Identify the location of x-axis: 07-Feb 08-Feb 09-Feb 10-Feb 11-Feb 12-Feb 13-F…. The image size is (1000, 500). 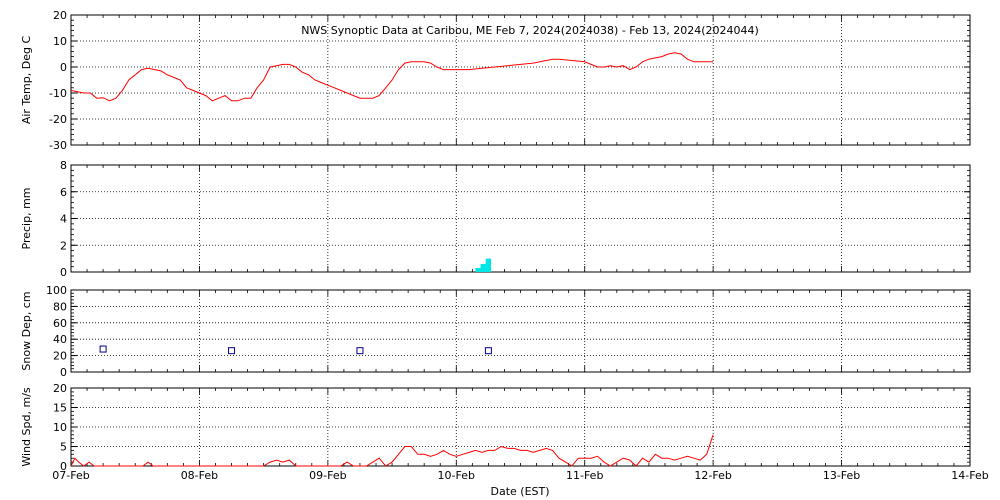
(520, 475).